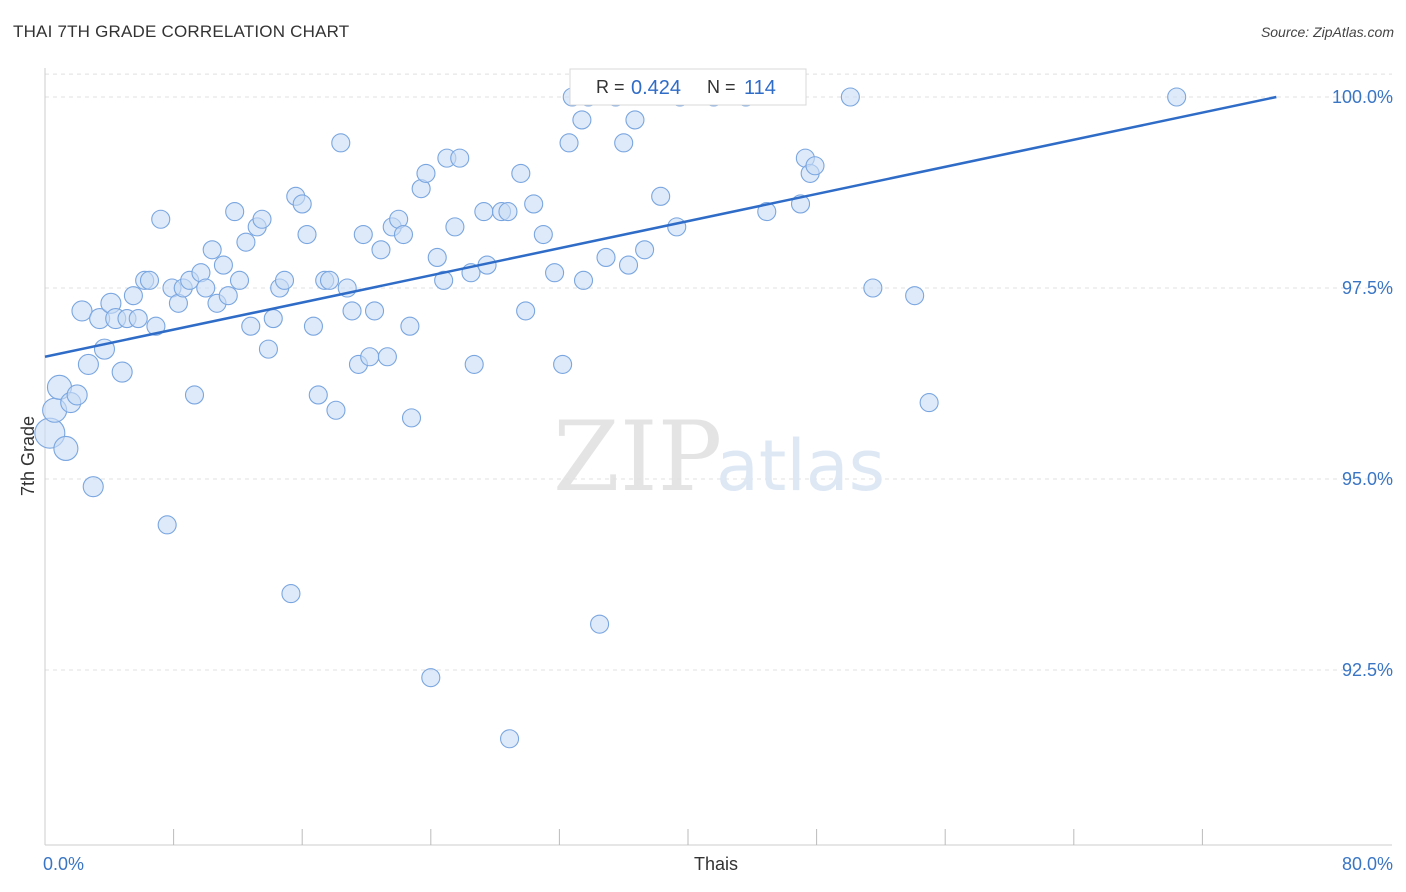 This screenshot has height=892, width=1406. I want to click on watermark-zip: ZIP, so click(637, 457).